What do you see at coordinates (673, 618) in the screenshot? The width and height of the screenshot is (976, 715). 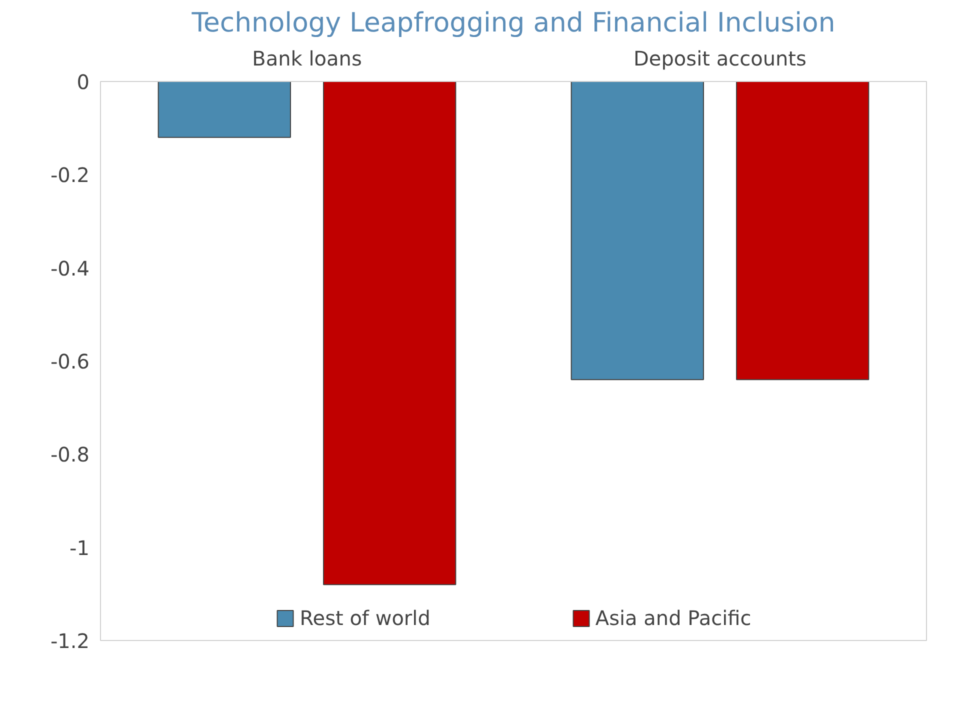 I see `legend-label: Asia and Pacific` at bounding box center [673, 618].